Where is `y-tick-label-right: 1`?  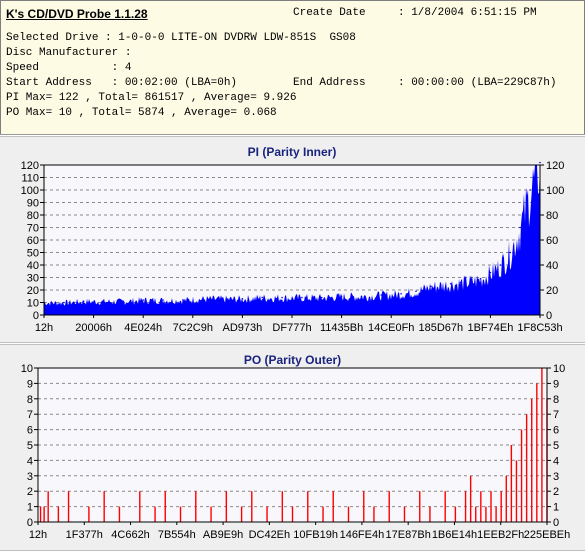 y-tick-label-right: 1 is located at coordinates (556, 508).